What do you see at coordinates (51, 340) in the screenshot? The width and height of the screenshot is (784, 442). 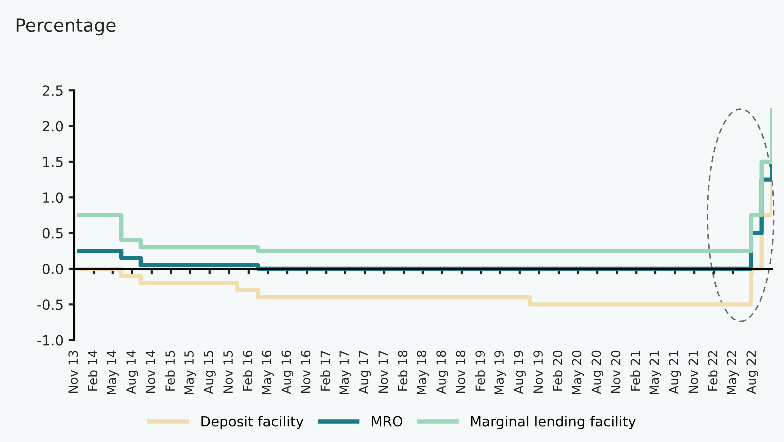 I see `y-tick-label: -1.0` at bounding box center [51, 340].